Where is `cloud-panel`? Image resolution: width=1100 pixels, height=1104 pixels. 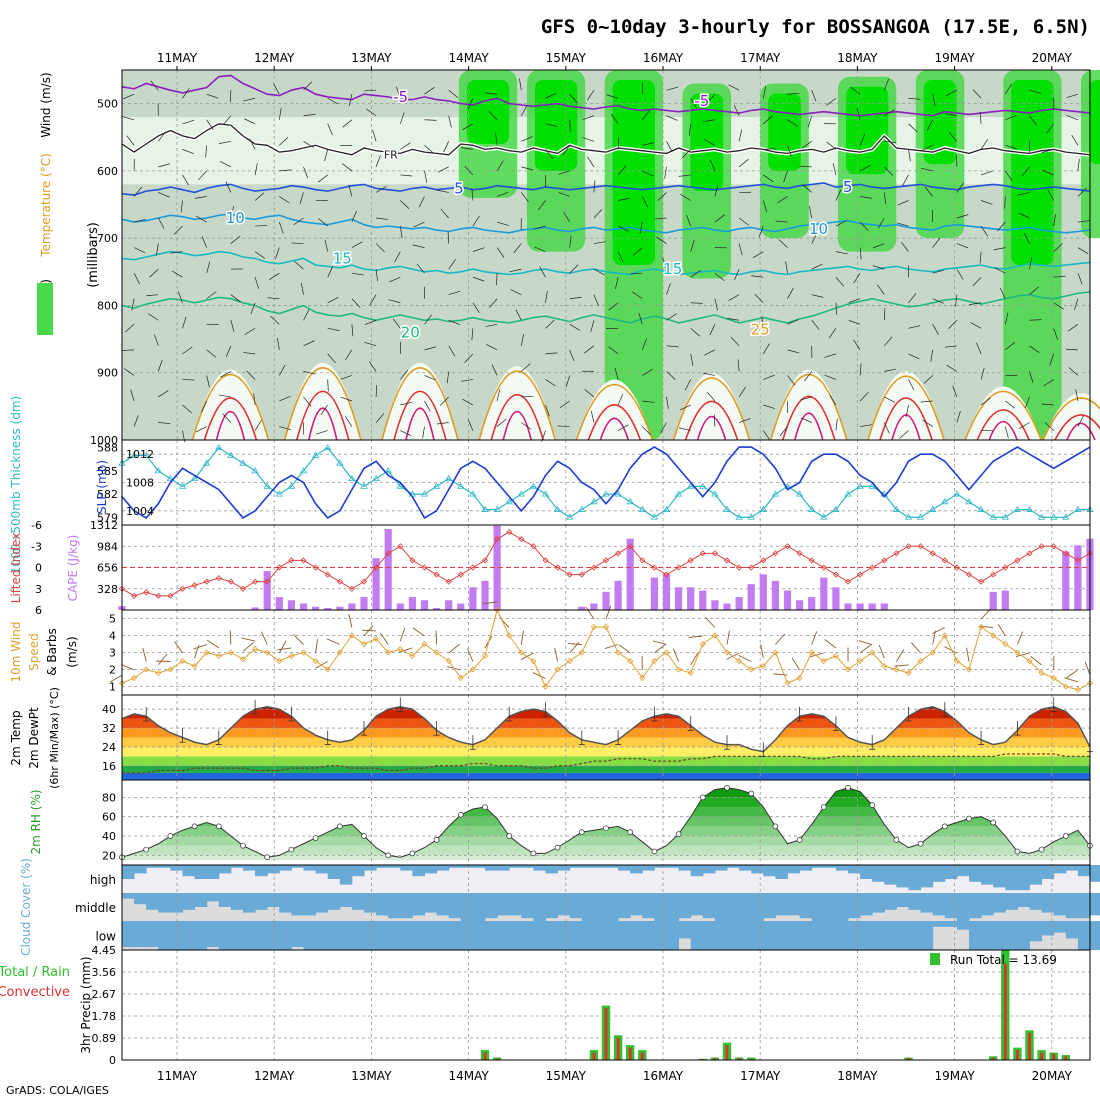 cloud-panel is located at coordinates (611, 907).